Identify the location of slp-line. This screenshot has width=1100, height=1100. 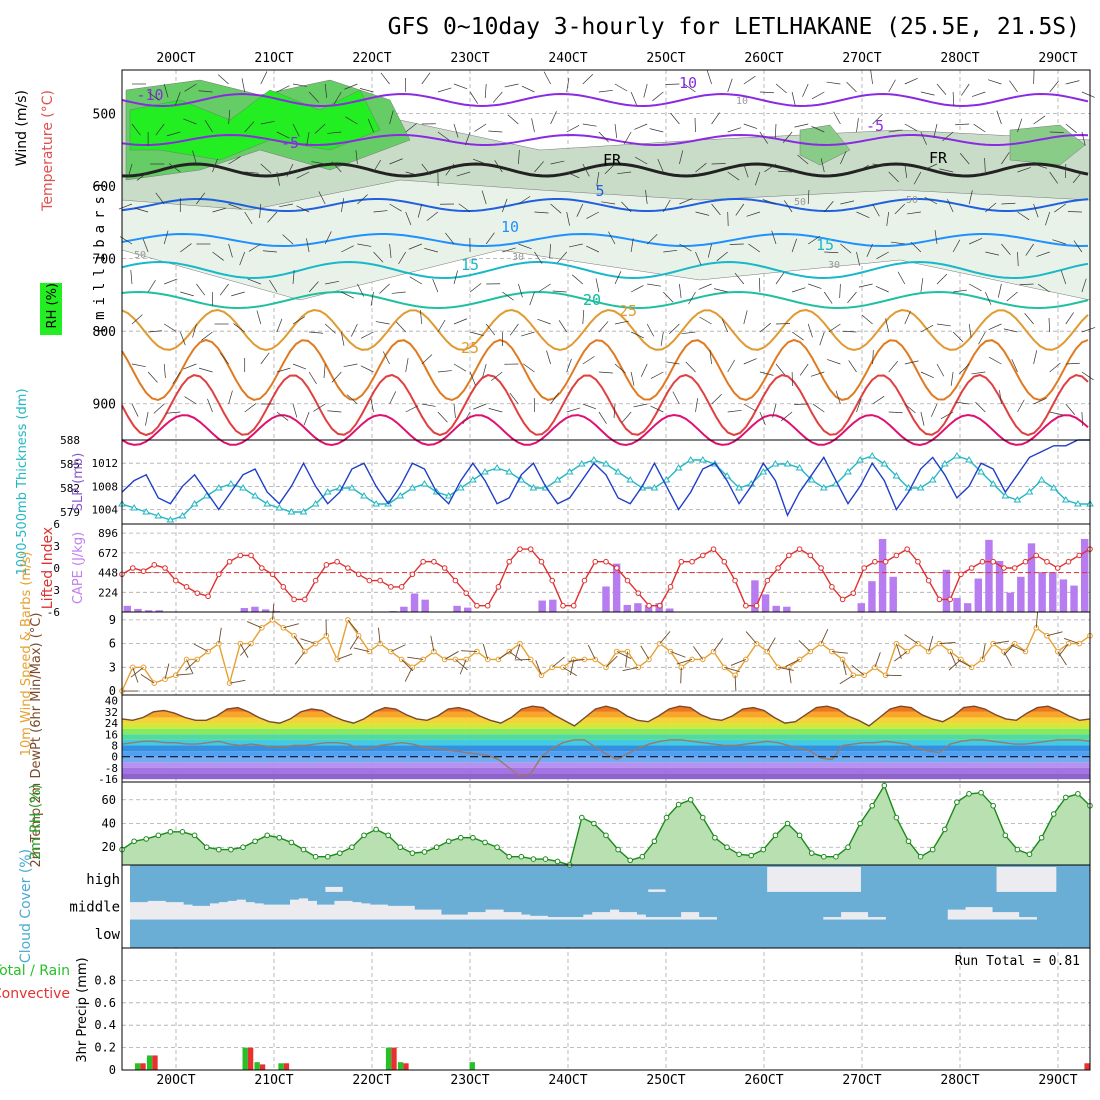
(605, 478).